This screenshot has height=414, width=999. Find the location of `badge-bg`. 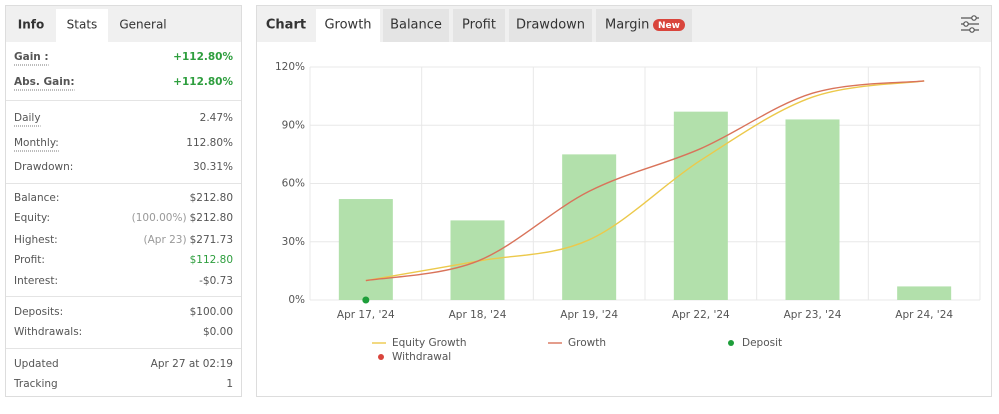

badge-bg is located at coordinates (669, 25).